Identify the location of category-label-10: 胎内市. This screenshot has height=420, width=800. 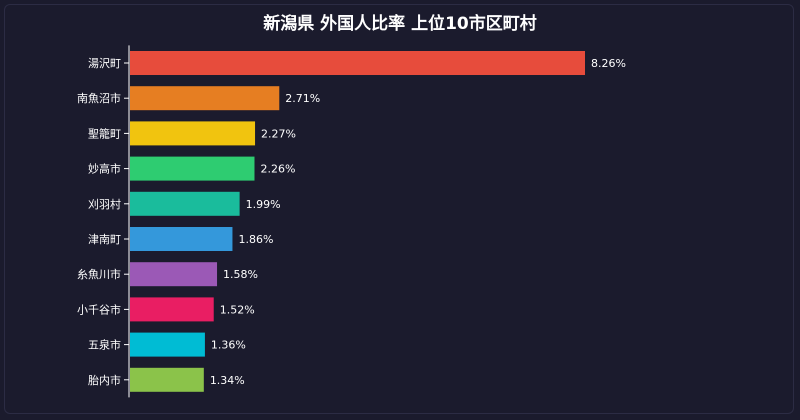
(104, 380).